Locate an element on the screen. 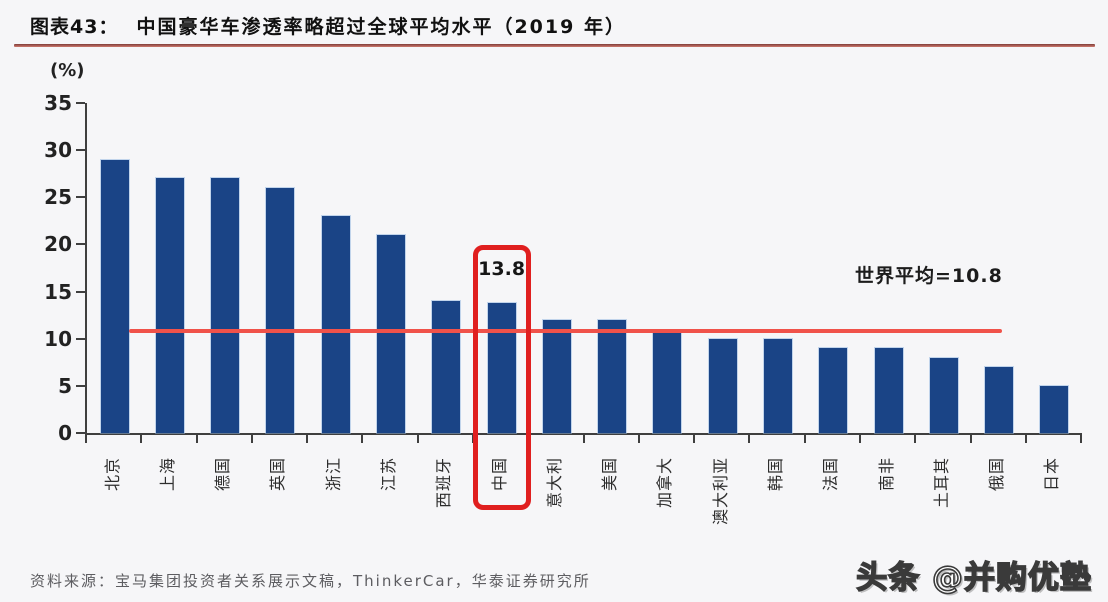  bar-浙江 is located at coordinates (335, 324).